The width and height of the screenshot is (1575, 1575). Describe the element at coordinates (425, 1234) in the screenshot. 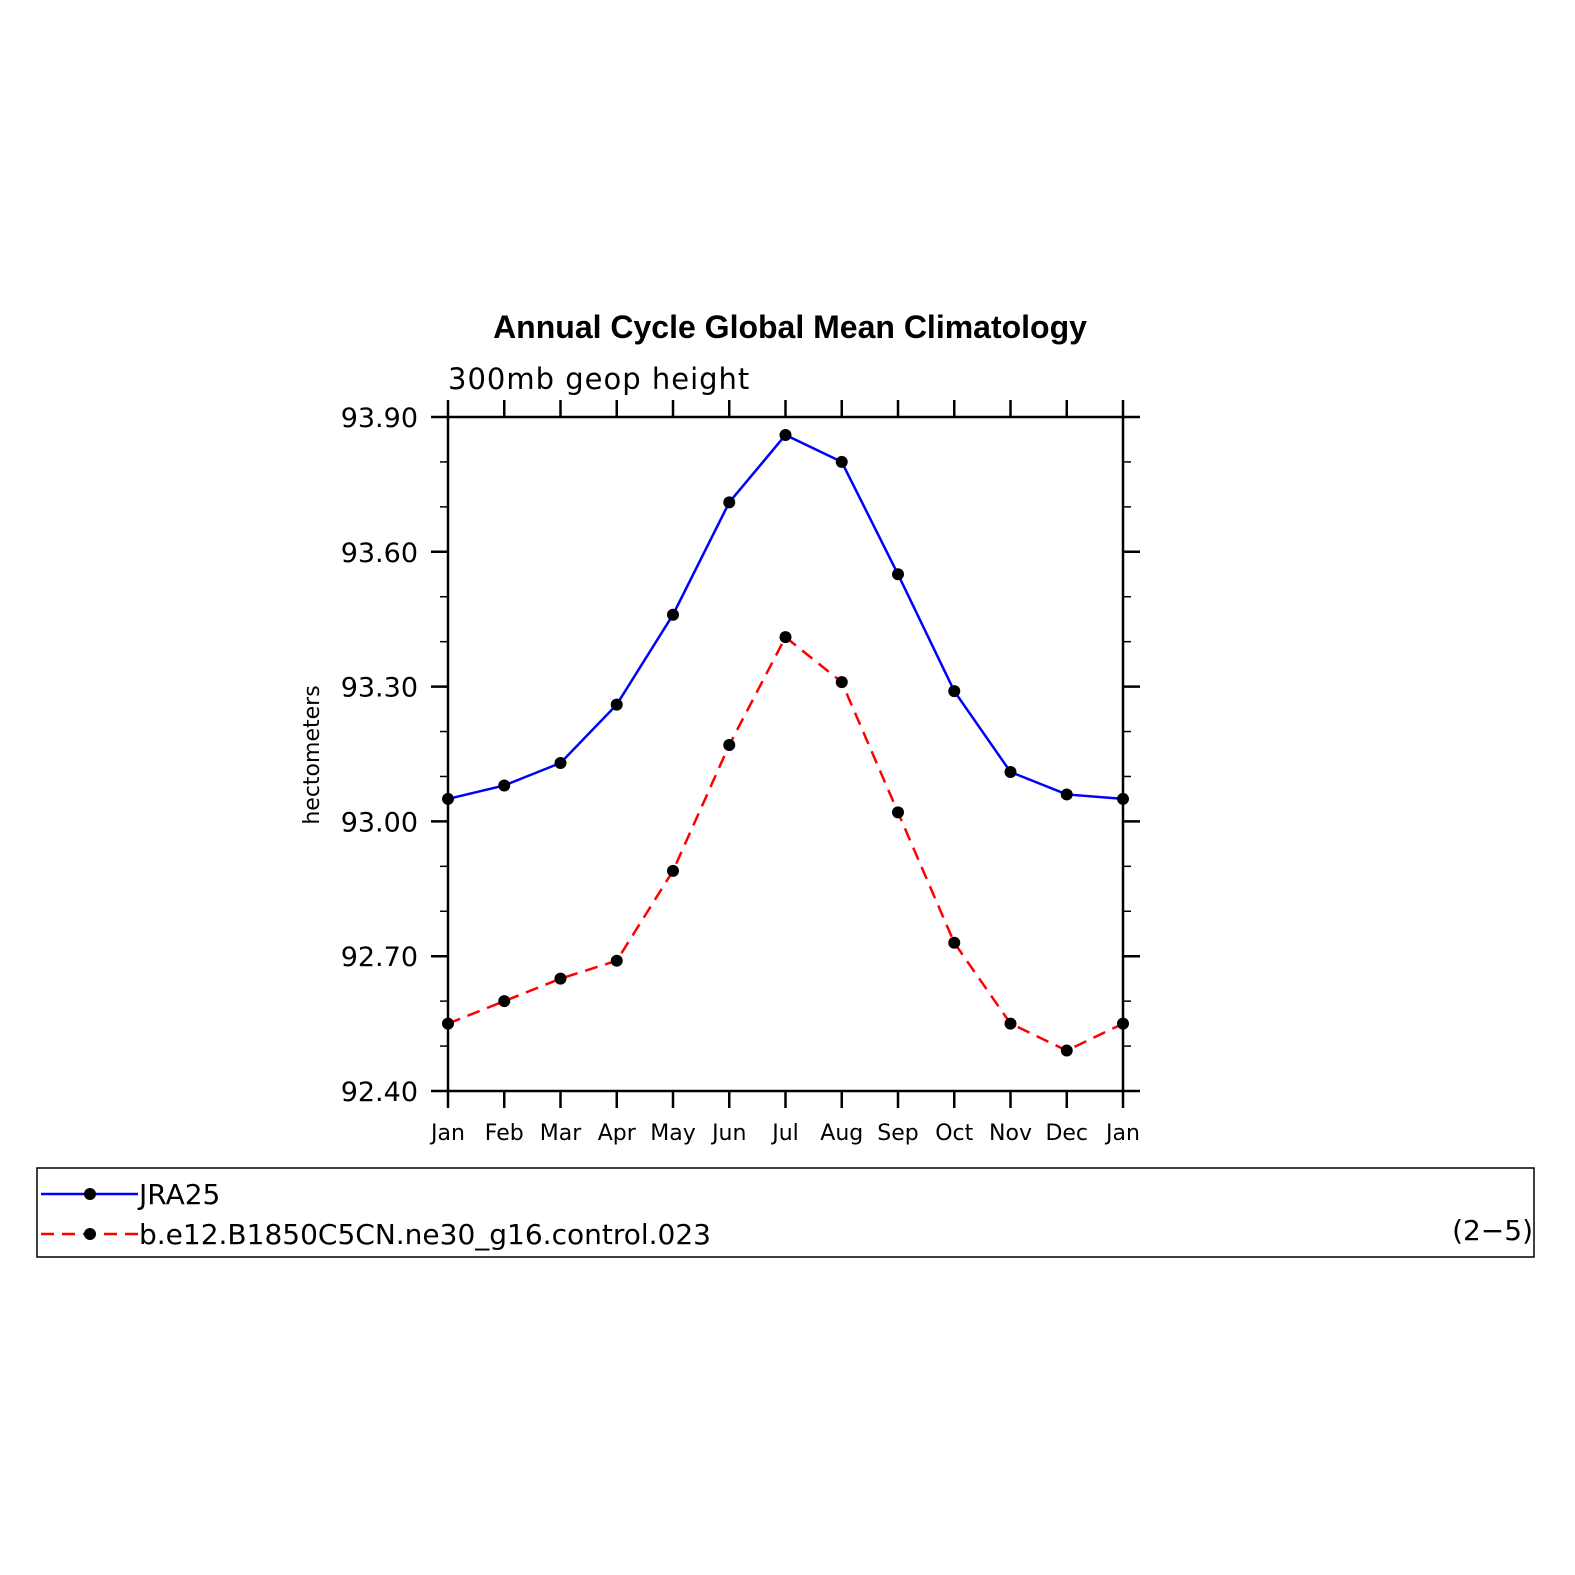

I see `legend-label: b.e12.B1850C5CN.ne30_g16.control.023` at that location.